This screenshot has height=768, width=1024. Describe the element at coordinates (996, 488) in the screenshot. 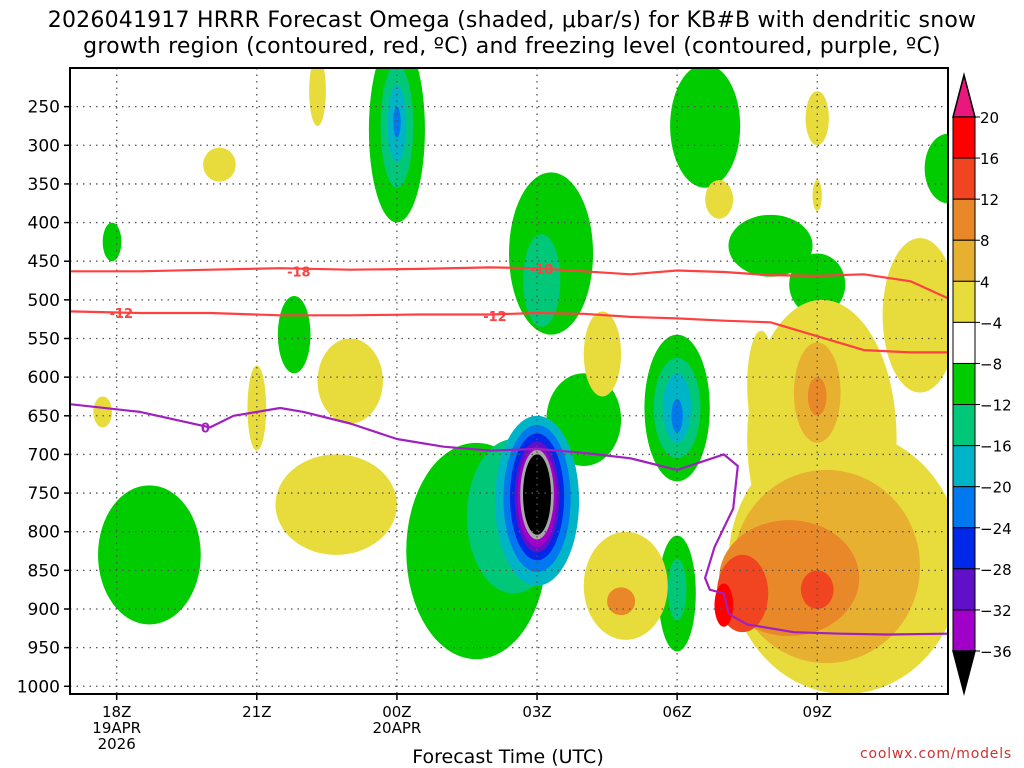

I see `colorbar-label-9: −20` at that location.